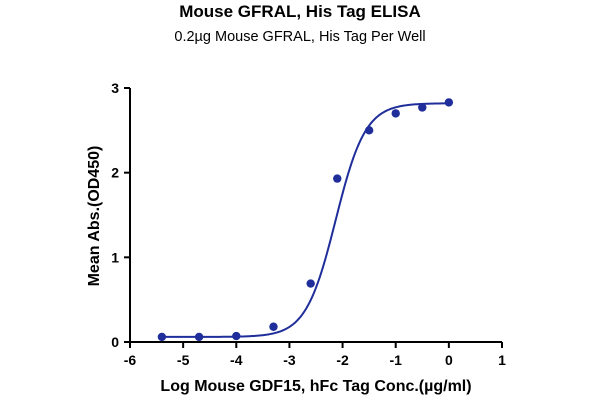  Describe the element at coordinates (94, 216) in the screenshot. I see `y-axis-label: Mean Abs.(OD450)` at that location.